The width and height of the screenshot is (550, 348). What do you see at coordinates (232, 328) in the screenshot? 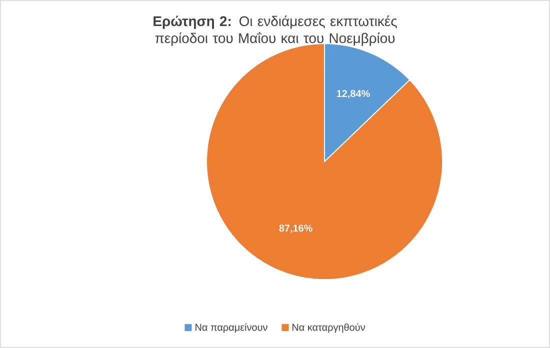
I see `legend-label: Να παραμείνουν` at bounding box center [232, 328].